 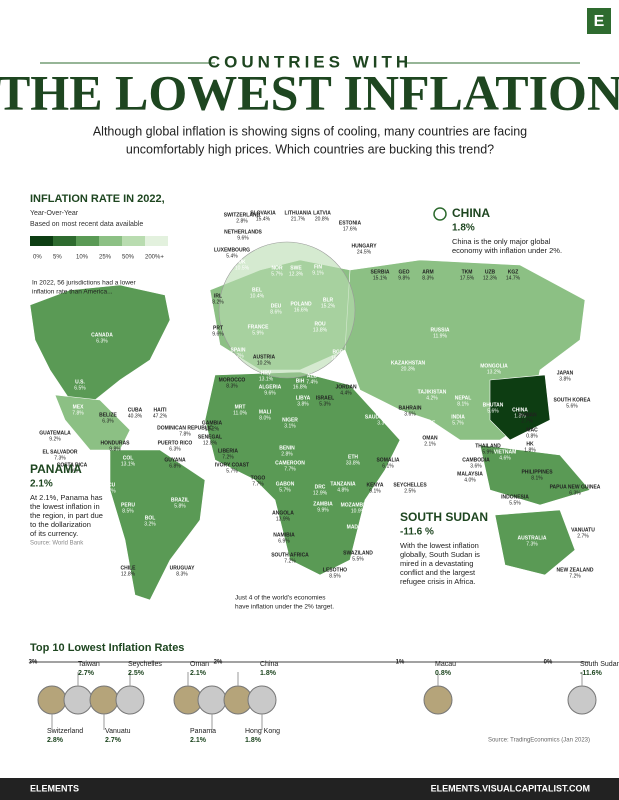 I want to click on legend-subtitle: Year-Over-Year, so click(x=54, y=213).